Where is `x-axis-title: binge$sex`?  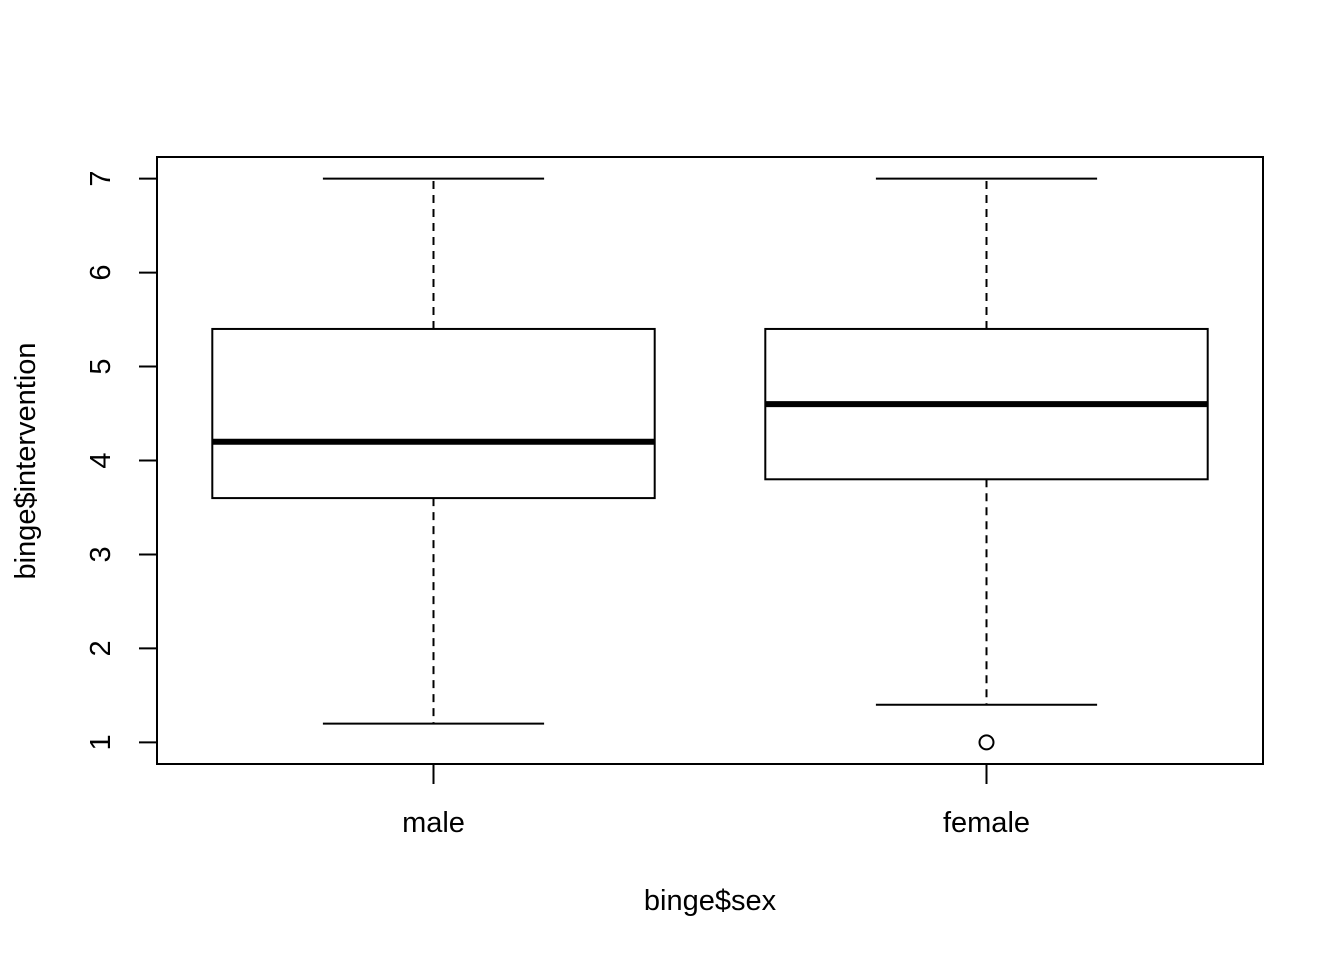 x-axis-title: binge$sex is located at coordinates (710, 901).